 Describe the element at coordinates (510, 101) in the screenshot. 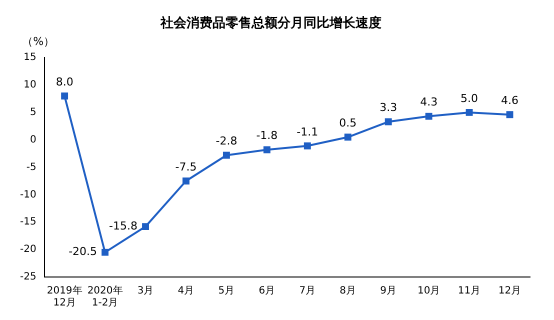

I see `data-label: 4.6` at that location.